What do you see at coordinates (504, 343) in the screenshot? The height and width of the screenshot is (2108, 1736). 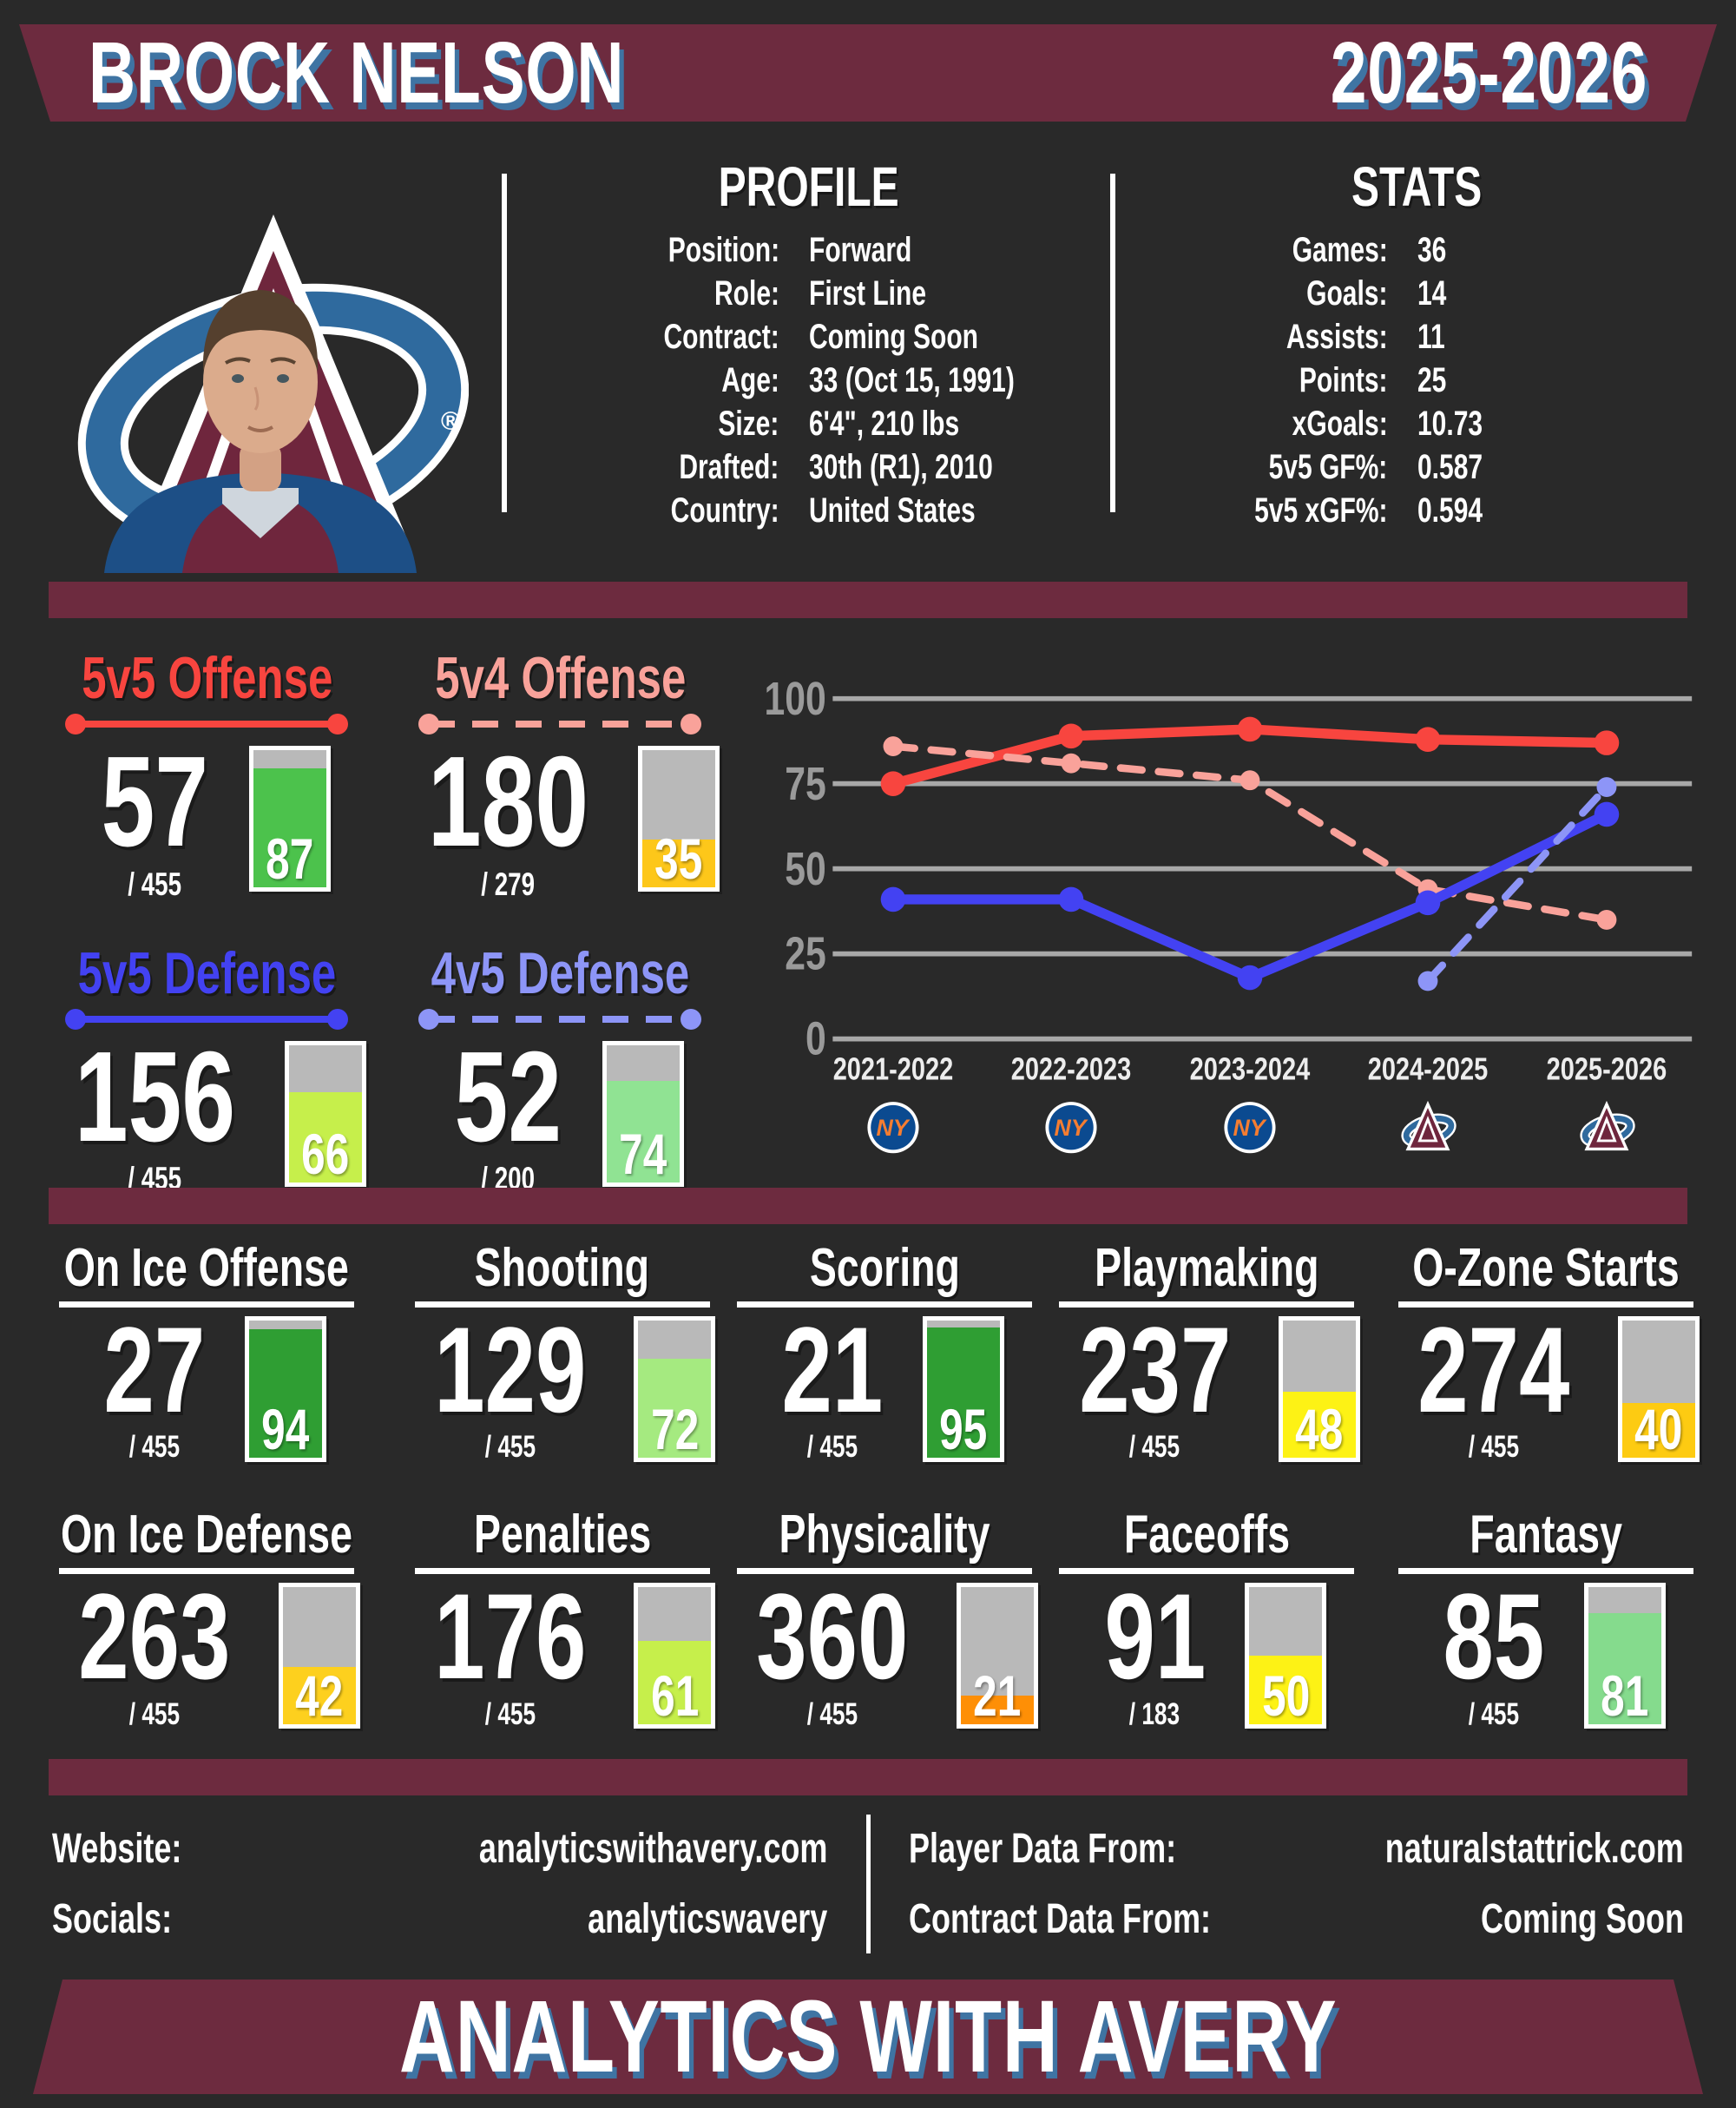 I see `profile-divider-left` at bounding box center [504, 343].